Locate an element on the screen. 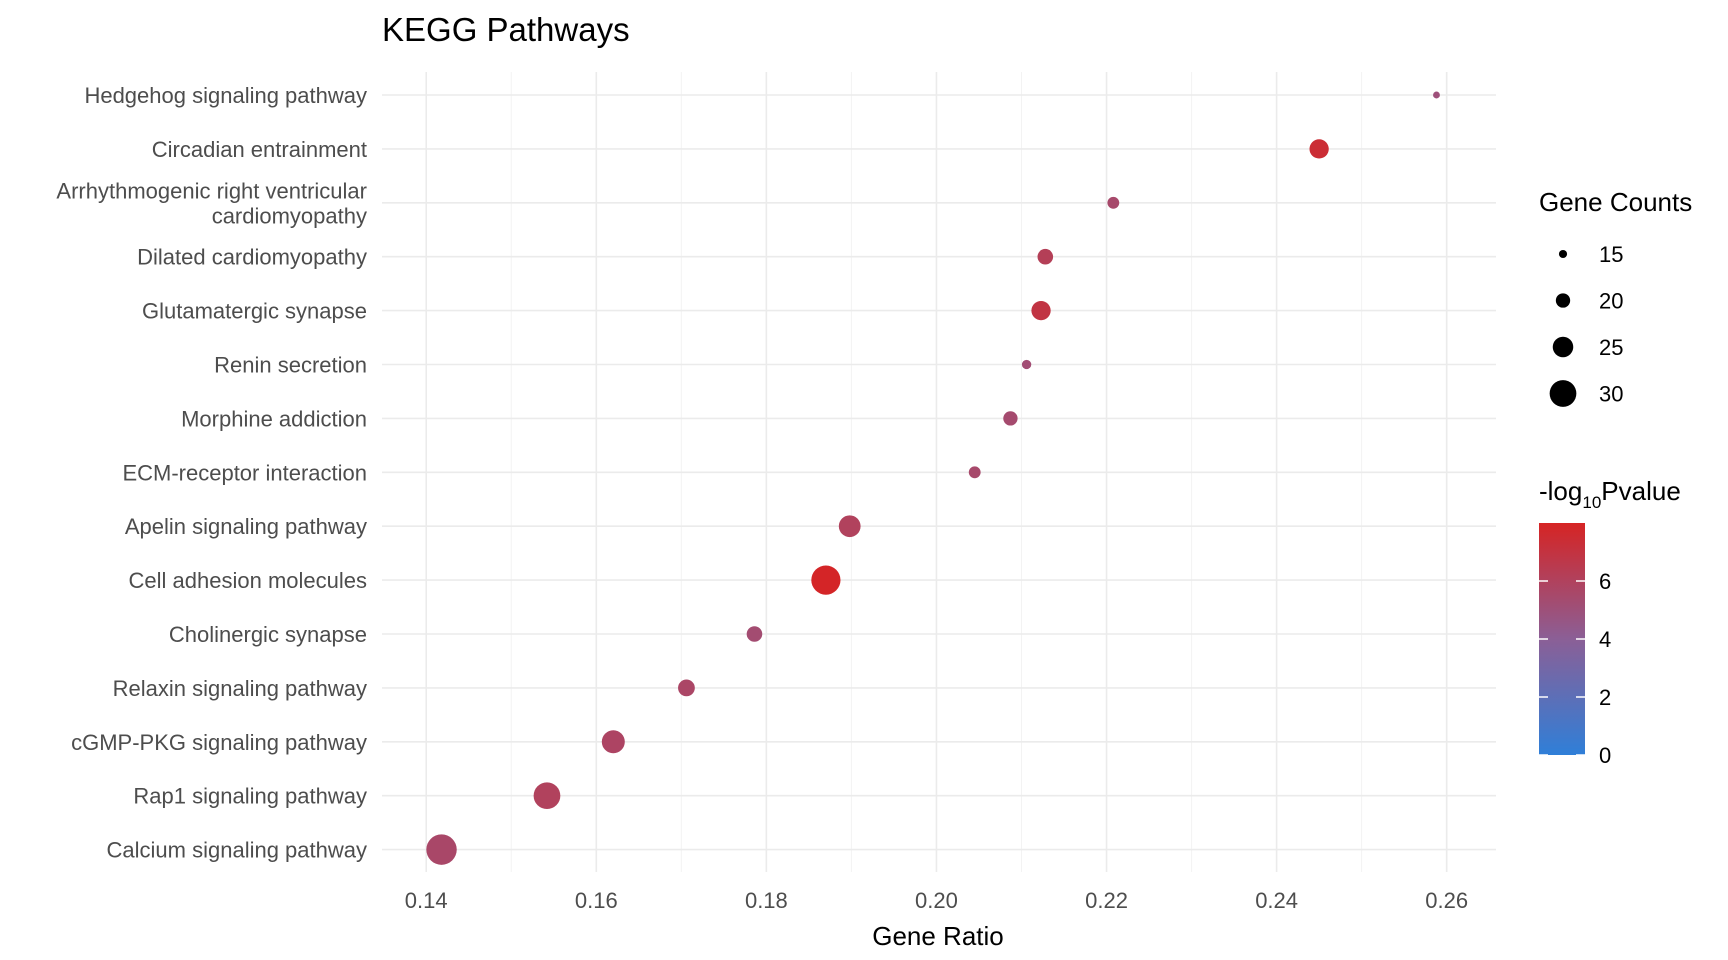 The width and height of the screenshot is (1728, 960). color-legend-title: -log10Pvalue is located at coordinates (1610, 494).